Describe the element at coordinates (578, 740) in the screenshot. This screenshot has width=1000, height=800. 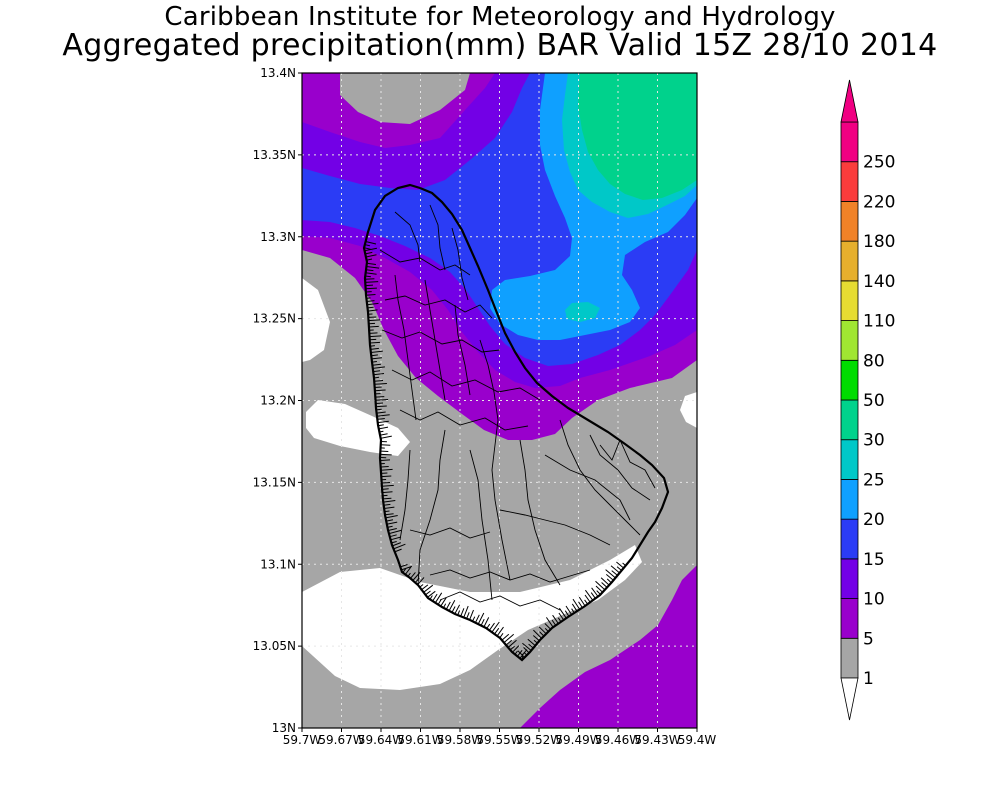
I see `lon-tick-label: 59.49W` at that location.